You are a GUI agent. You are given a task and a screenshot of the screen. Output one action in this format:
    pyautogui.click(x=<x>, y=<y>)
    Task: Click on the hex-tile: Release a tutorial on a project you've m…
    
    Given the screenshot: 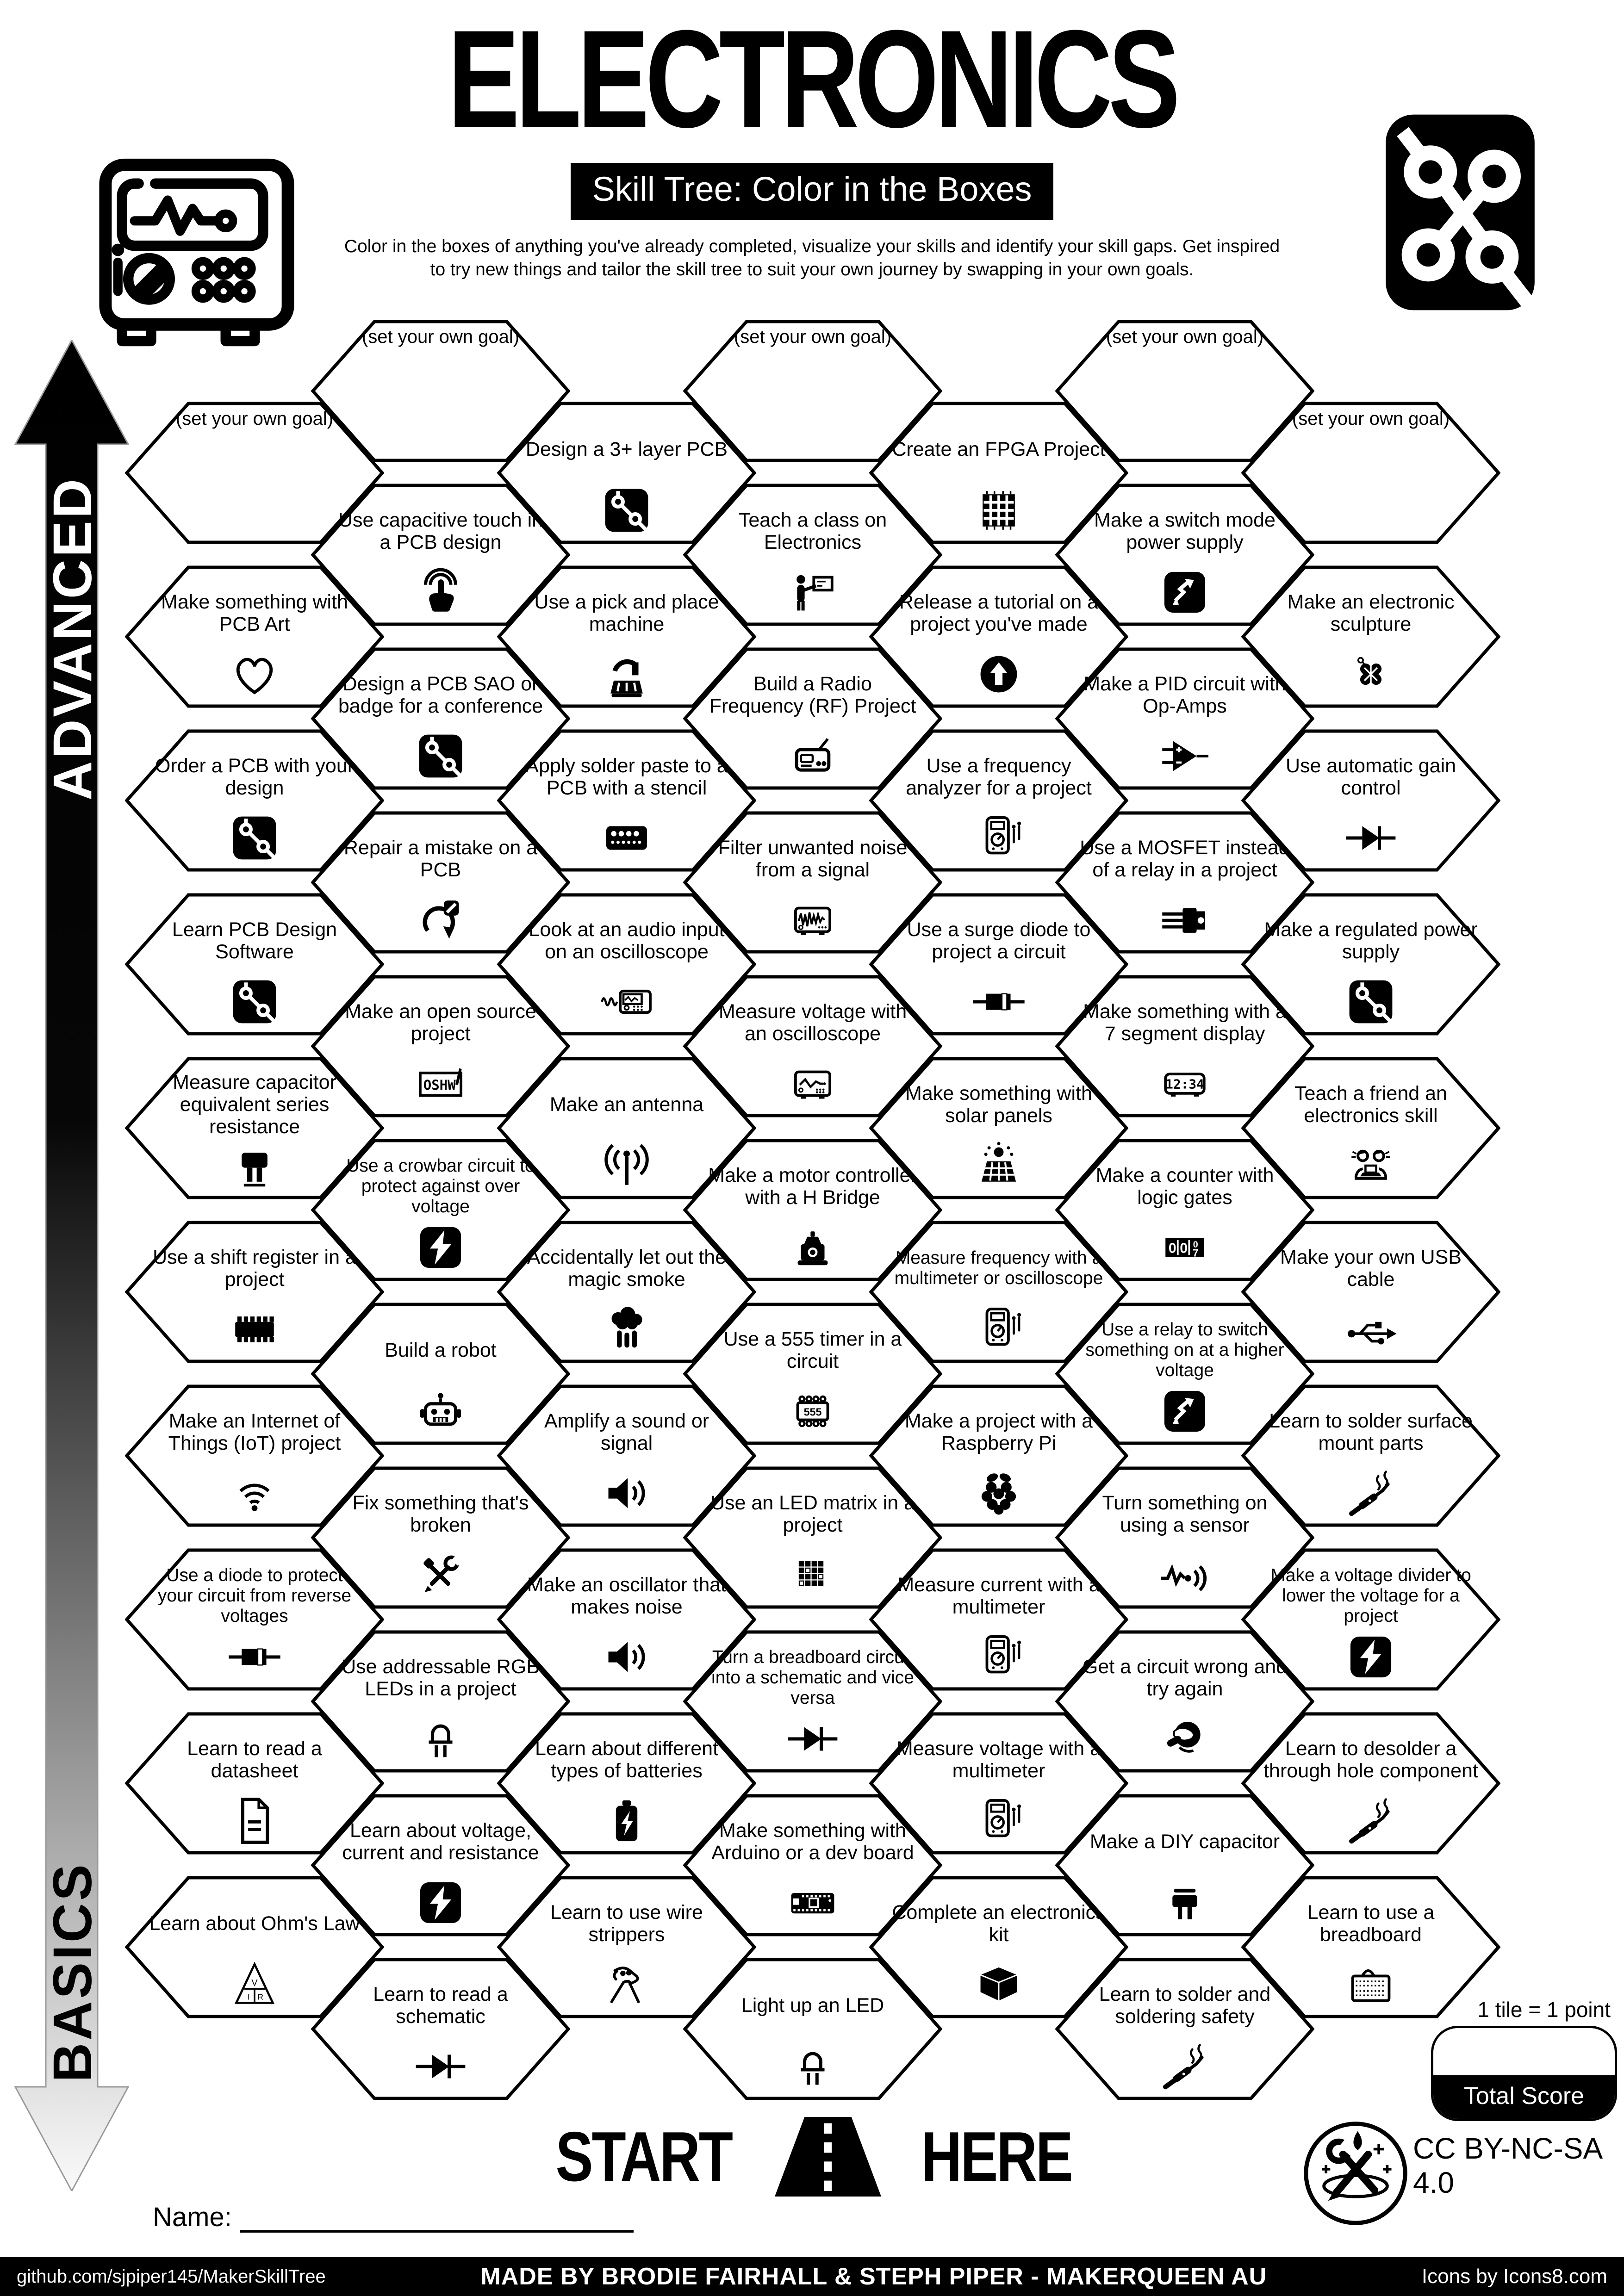 What is the action you would take?
    pyautogui.click(x=998, y=637)
    